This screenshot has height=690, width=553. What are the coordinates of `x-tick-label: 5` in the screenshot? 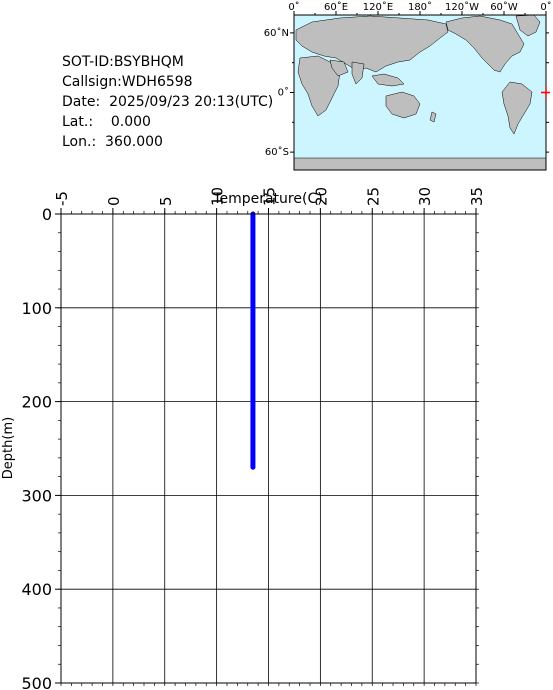 It's located at (166, 201).